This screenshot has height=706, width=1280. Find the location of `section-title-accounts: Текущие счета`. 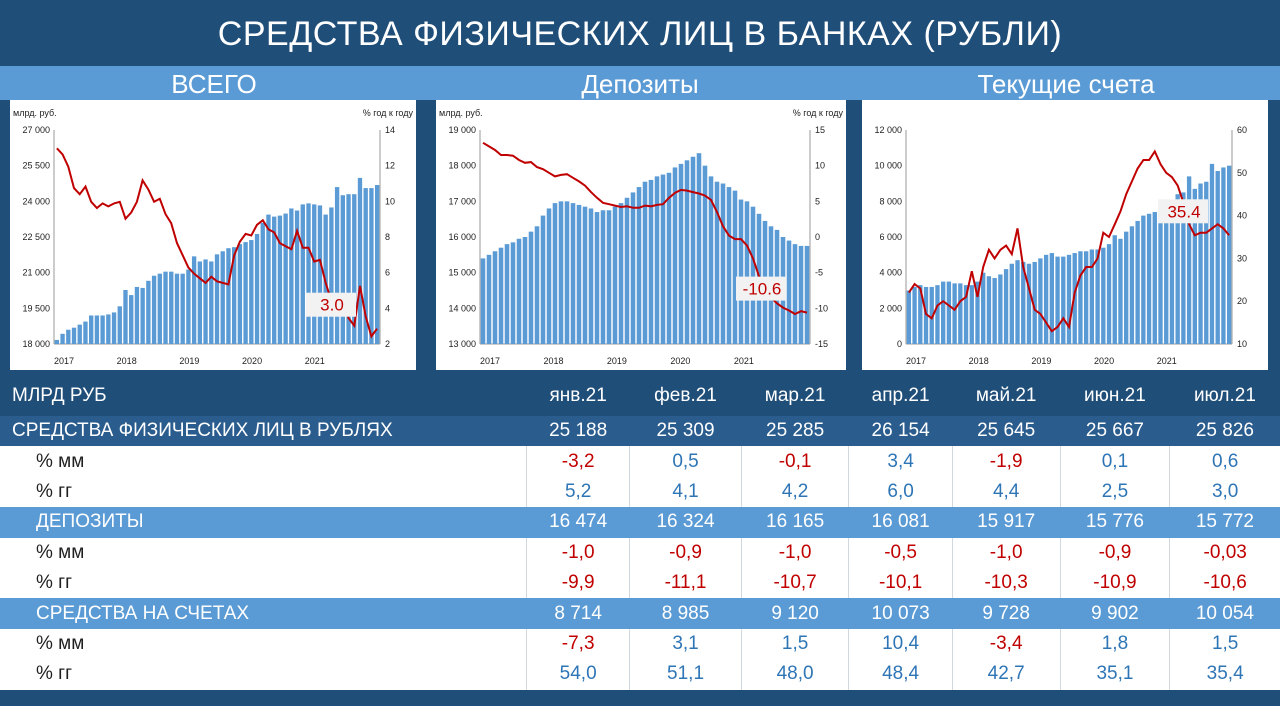

section-title-accounts: Текущие счета is located at coordinates (1066, 83).